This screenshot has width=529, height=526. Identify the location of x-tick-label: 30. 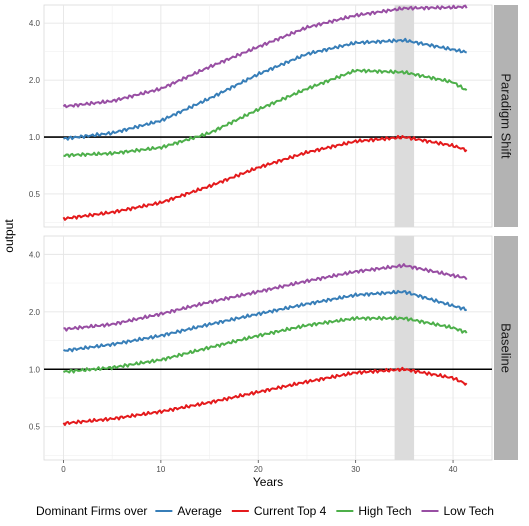
(355, 469).